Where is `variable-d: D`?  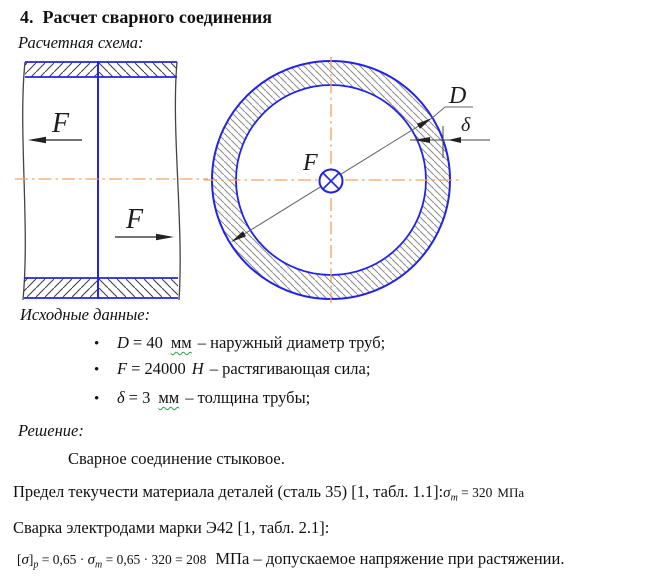 variable-d: D is located at coordinates (123, 342).